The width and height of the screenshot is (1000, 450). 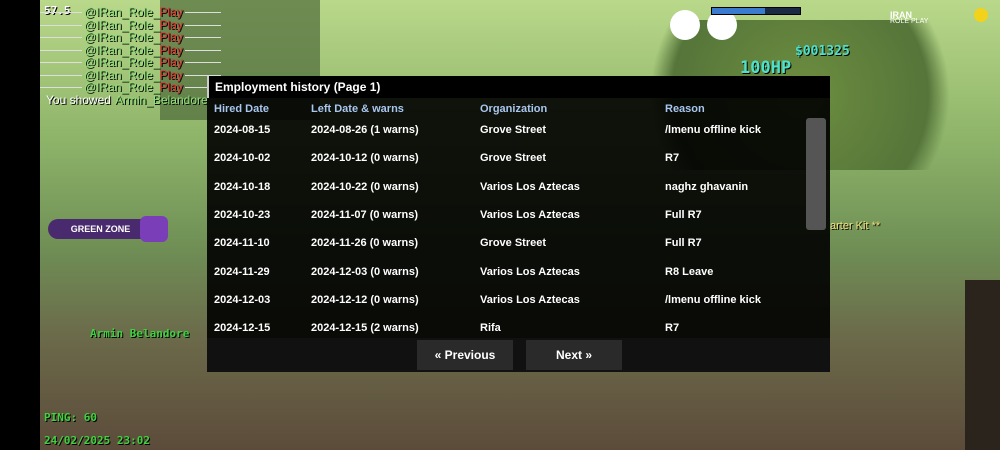 What do you see at coordinates (357, 109) in the screenshot?
I see `column-header: Left Date & warns` at bounding box center [357, 109].